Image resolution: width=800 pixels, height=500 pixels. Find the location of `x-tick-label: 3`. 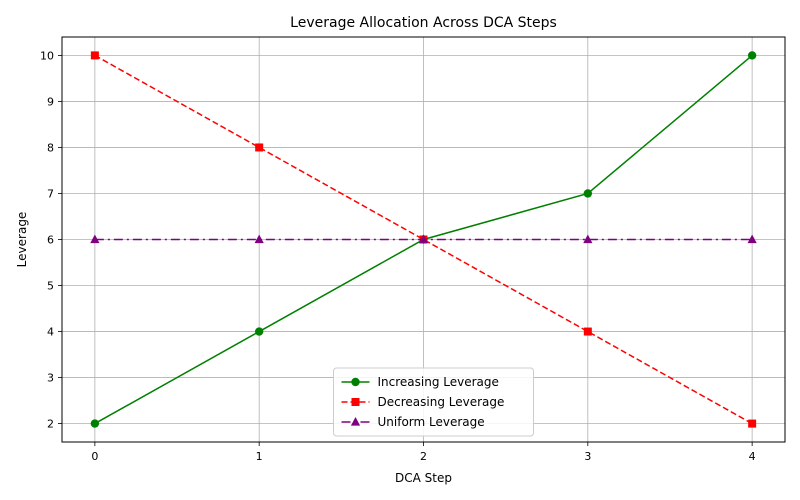

x-tick-label: 3 is located at coordinates (587, 456).